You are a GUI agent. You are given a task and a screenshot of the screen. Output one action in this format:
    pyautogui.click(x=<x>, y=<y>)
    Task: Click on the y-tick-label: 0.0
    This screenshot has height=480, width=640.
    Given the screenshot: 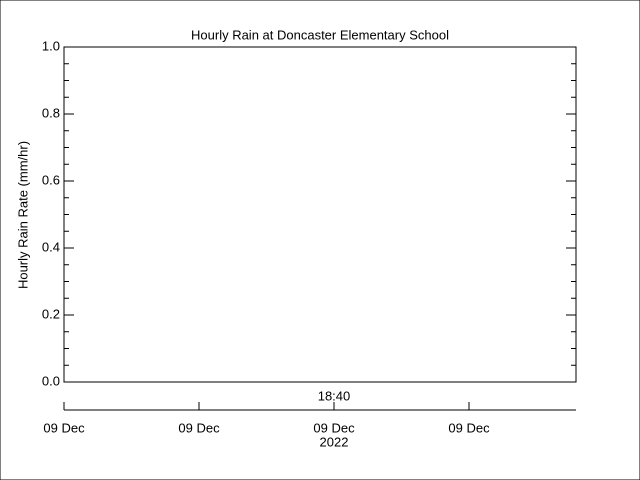 What is the action you would take?
    pyautogui.click(x=51, y=380)
    